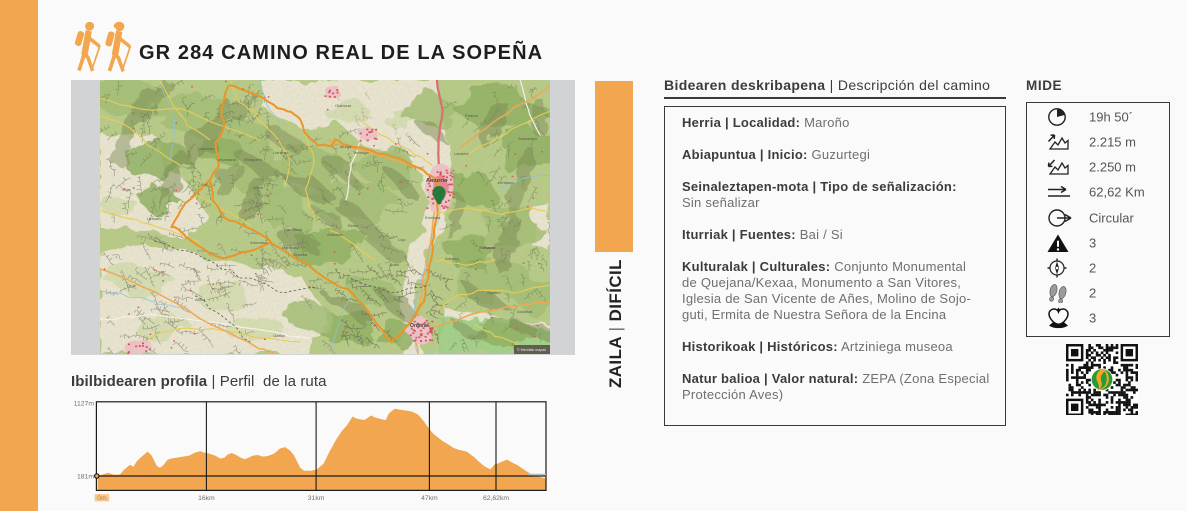 The height and width of the screenshot is (511, 1187). Describe the element at coordinates (496, 498) in the screenshot. I see `svg-text: 62,62km` at that location.